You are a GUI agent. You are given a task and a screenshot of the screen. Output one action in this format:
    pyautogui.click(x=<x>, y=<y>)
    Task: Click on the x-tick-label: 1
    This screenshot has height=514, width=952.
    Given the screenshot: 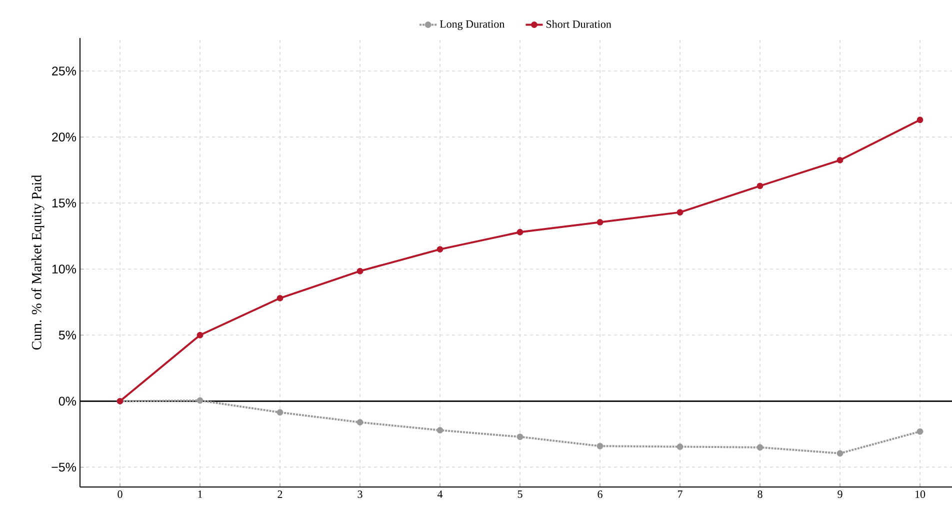 What is the action you would take?
    pyautogui.click(x=200, y=494)
    